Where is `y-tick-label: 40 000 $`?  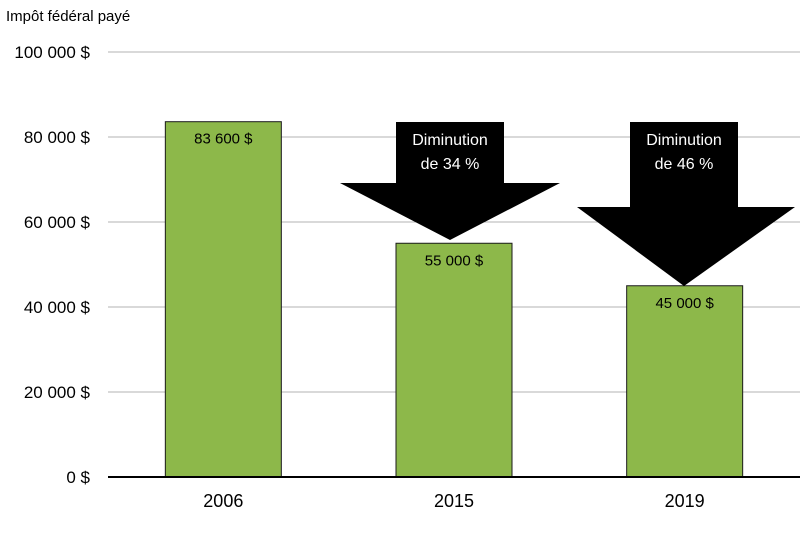 y-tick-label: 40 000 $ is located at coordinates (57, 307).